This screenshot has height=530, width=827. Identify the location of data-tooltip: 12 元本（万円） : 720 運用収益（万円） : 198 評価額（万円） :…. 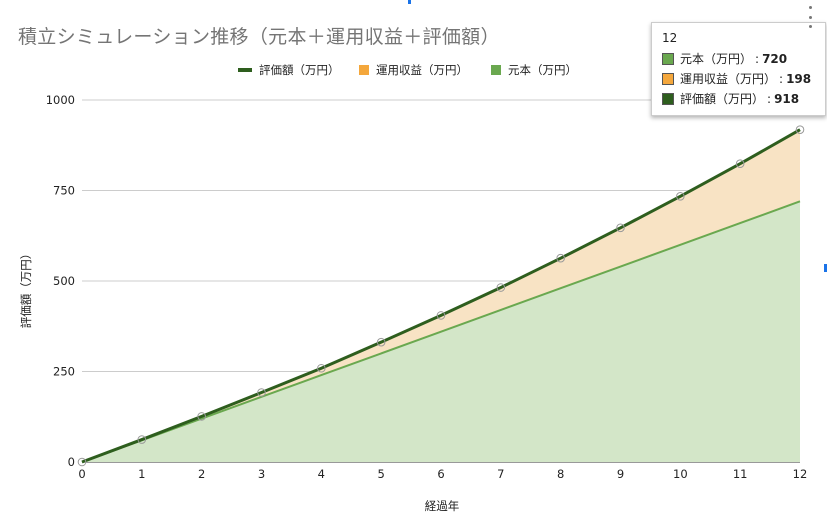
(738, 69).